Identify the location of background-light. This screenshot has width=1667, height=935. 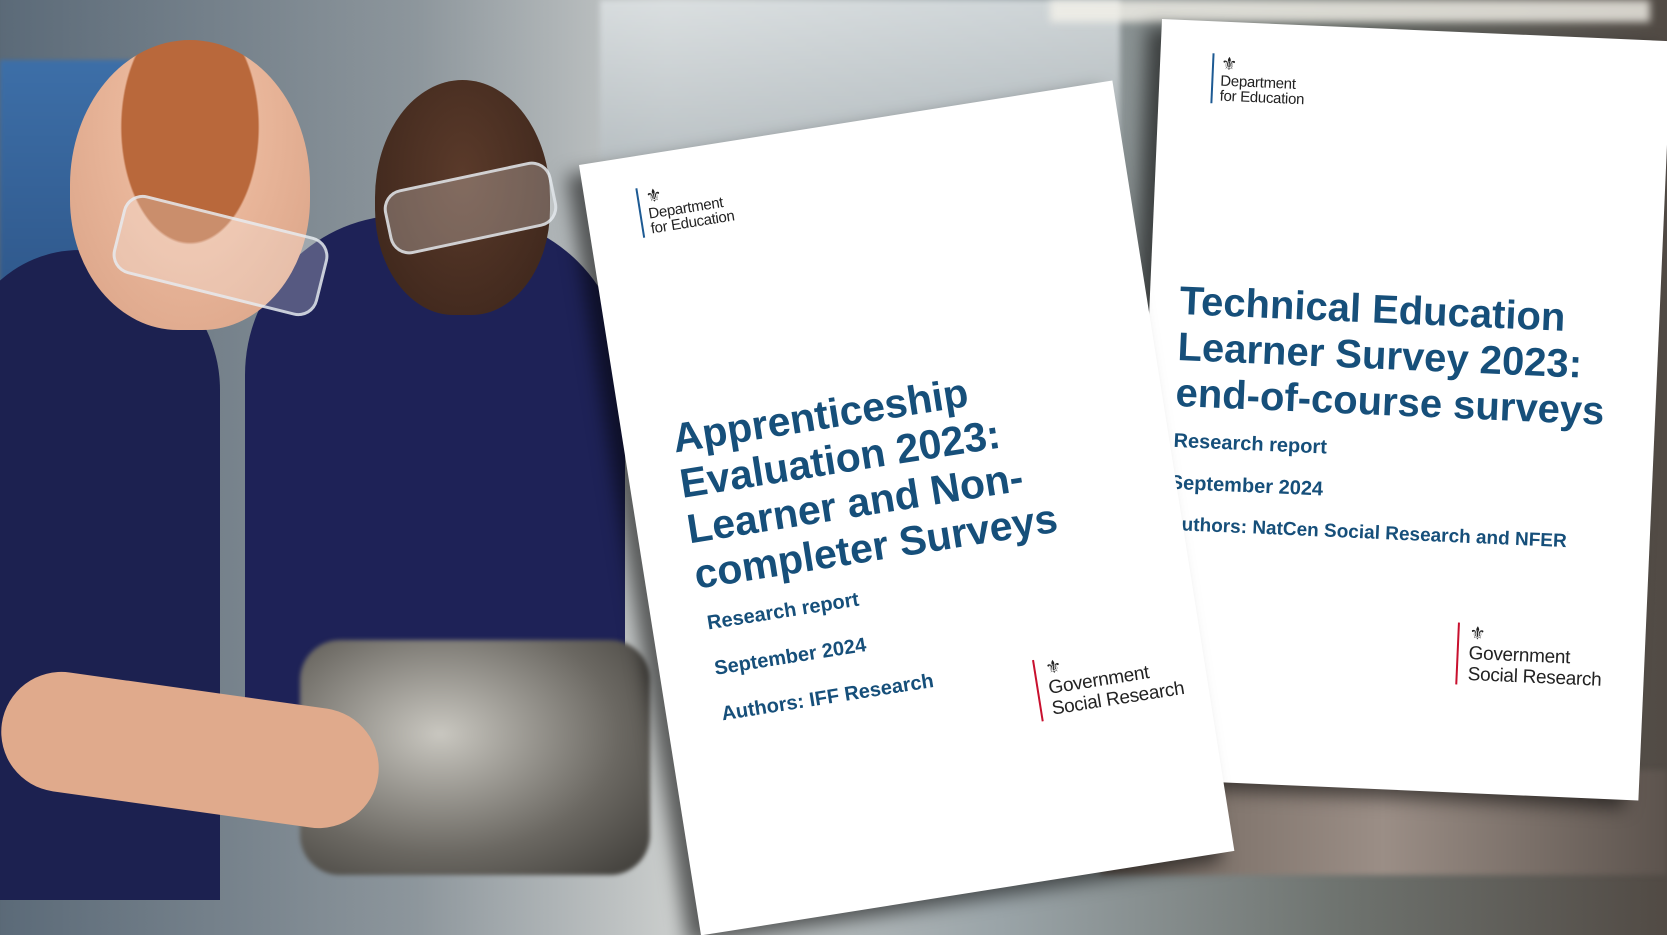
(1350, 11).